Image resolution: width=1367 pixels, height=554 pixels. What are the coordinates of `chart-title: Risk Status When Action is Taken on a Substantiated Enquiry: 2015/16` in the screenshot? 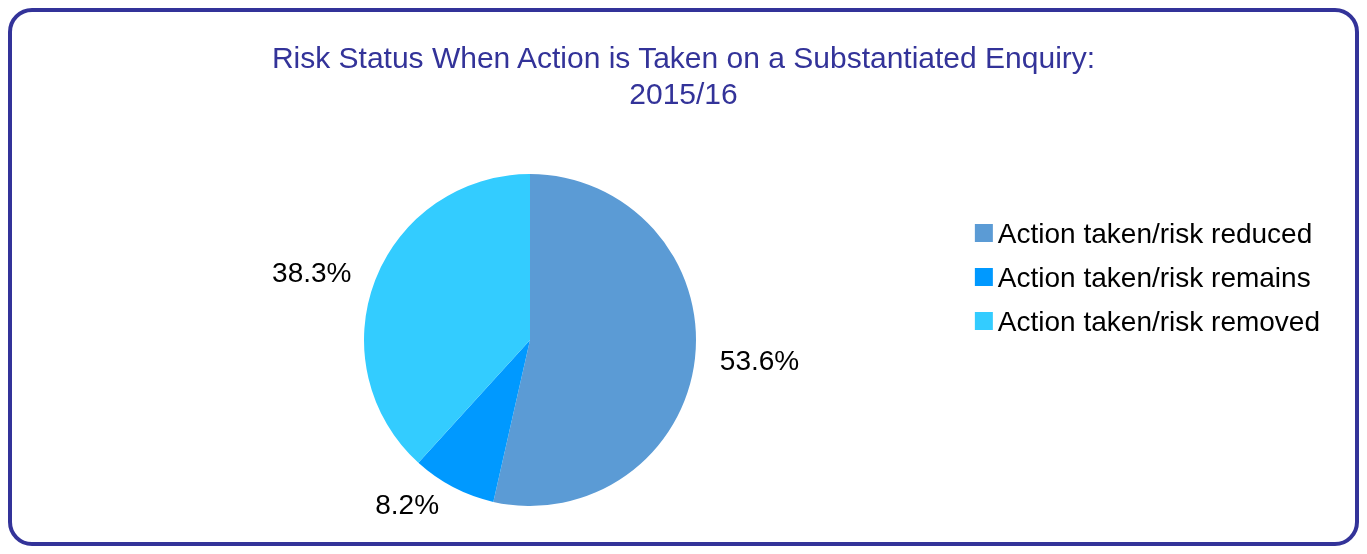 It's located at (683, 75).